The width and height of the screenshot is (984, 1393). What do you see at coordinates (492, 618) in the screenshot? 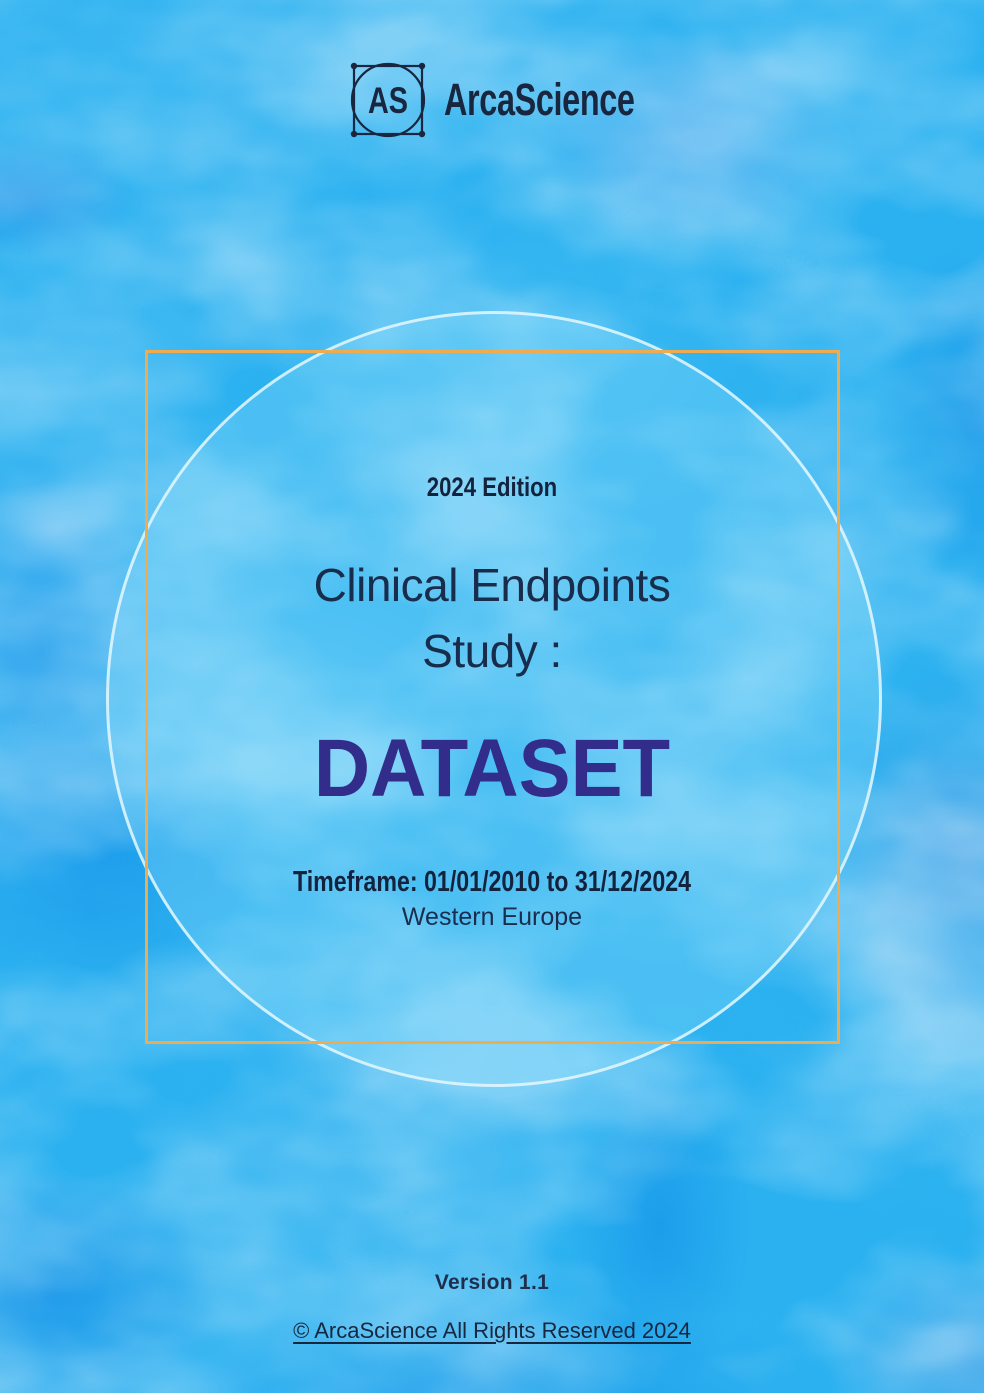
I see `cover-title: Clinical Endpoints Study :` at bounding box center [492, 618].